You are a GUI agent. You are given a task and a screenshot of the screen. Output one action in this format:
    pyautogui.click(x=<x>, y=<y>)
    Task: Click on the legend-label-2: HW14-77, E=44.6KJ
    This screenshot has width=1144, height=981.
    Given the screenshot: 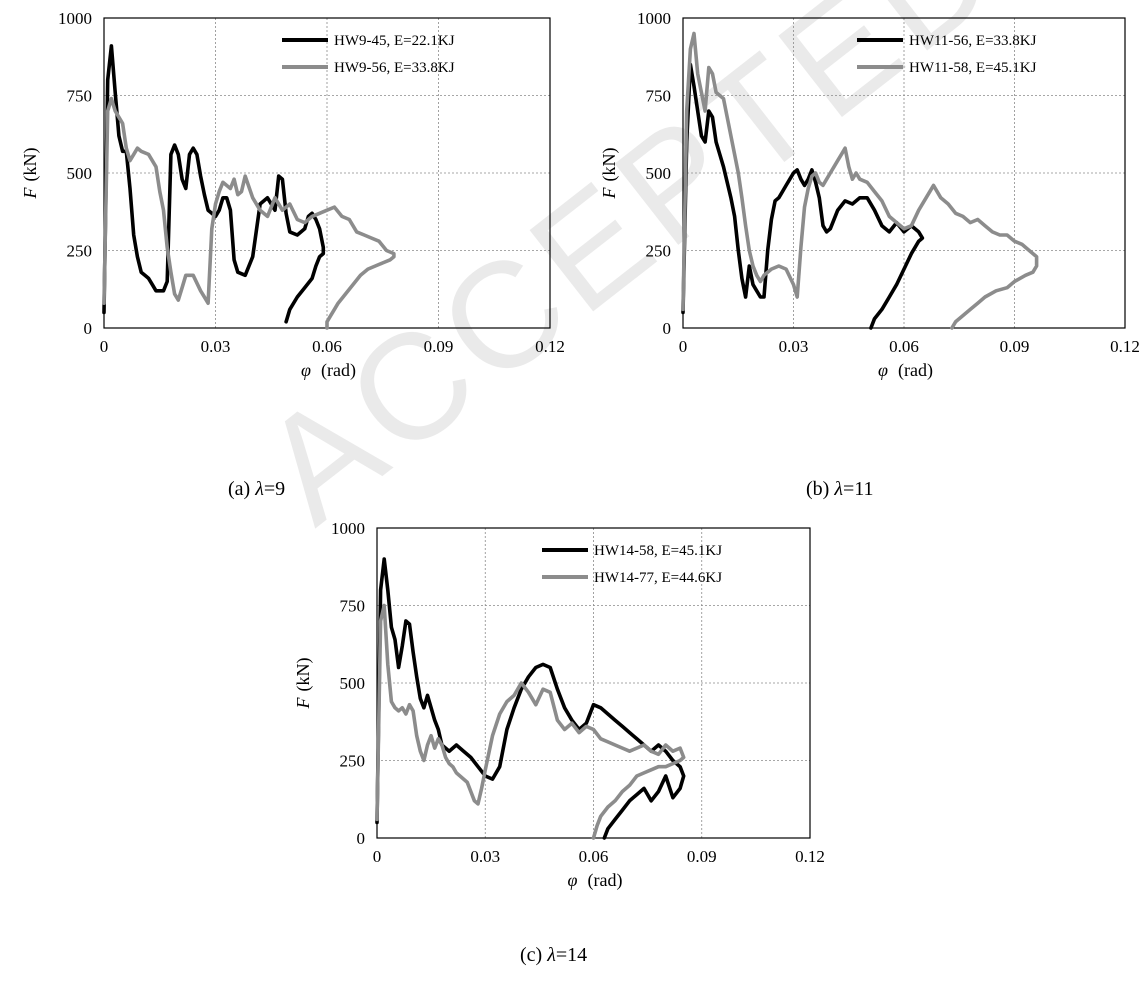 What is the action you would take?
    pyautogui.click(x=658, y=578)
    